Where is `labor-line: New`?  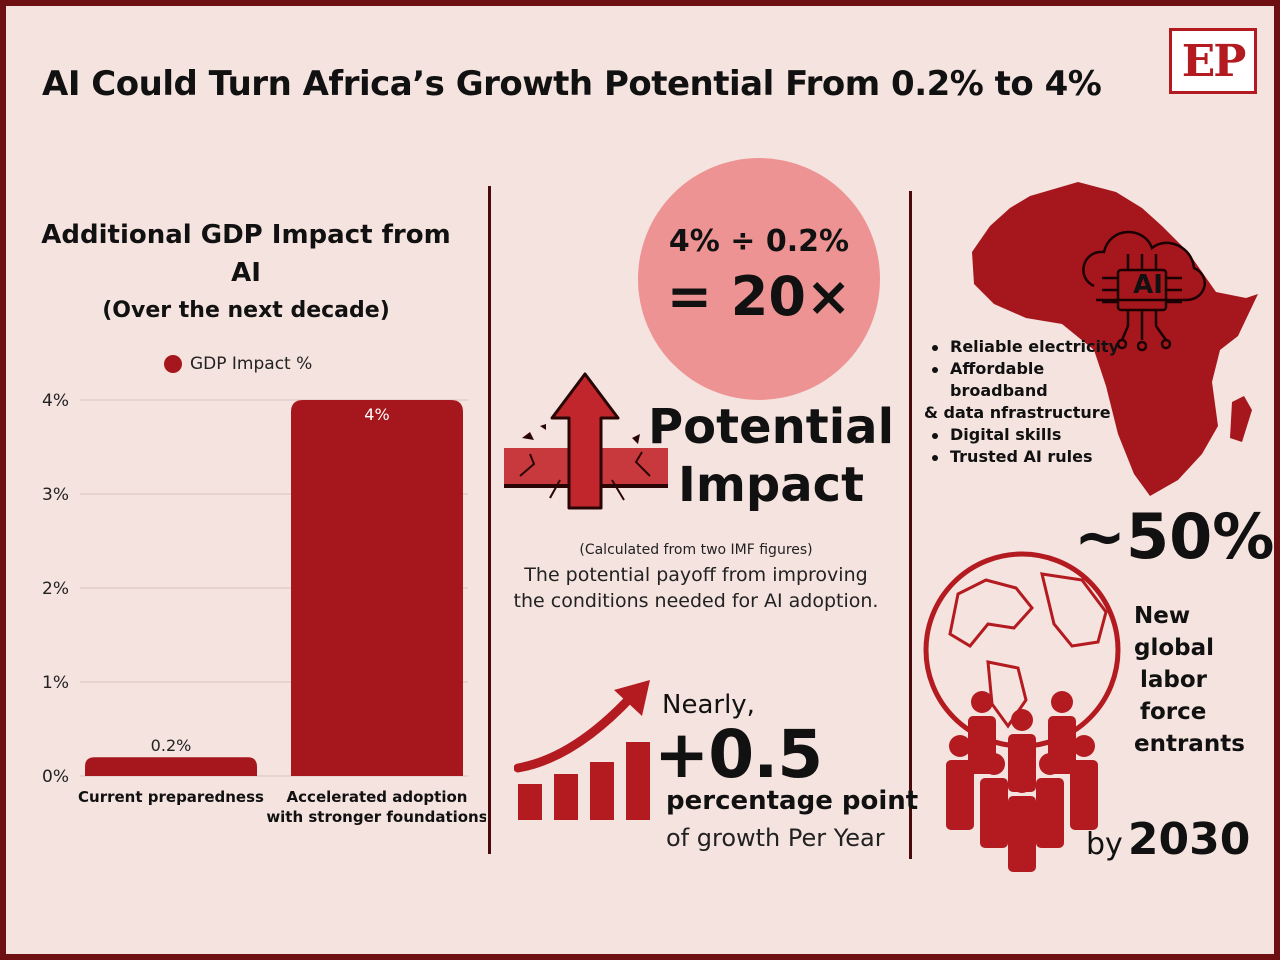
labor-line: New is located at coordinates (1162, 616).